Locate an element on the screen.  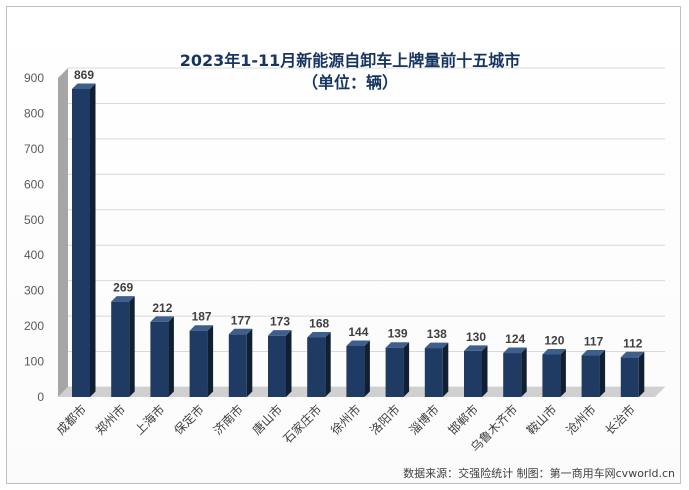
y-tick-label: 800 is located at coordinates (34, 113).